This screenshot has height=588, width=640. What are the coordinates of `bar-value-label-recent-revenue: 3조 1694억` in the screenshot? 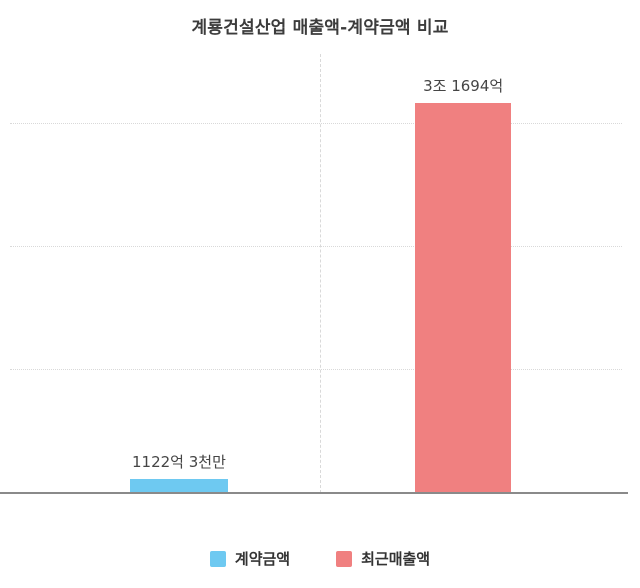 It's located at (463, 86).